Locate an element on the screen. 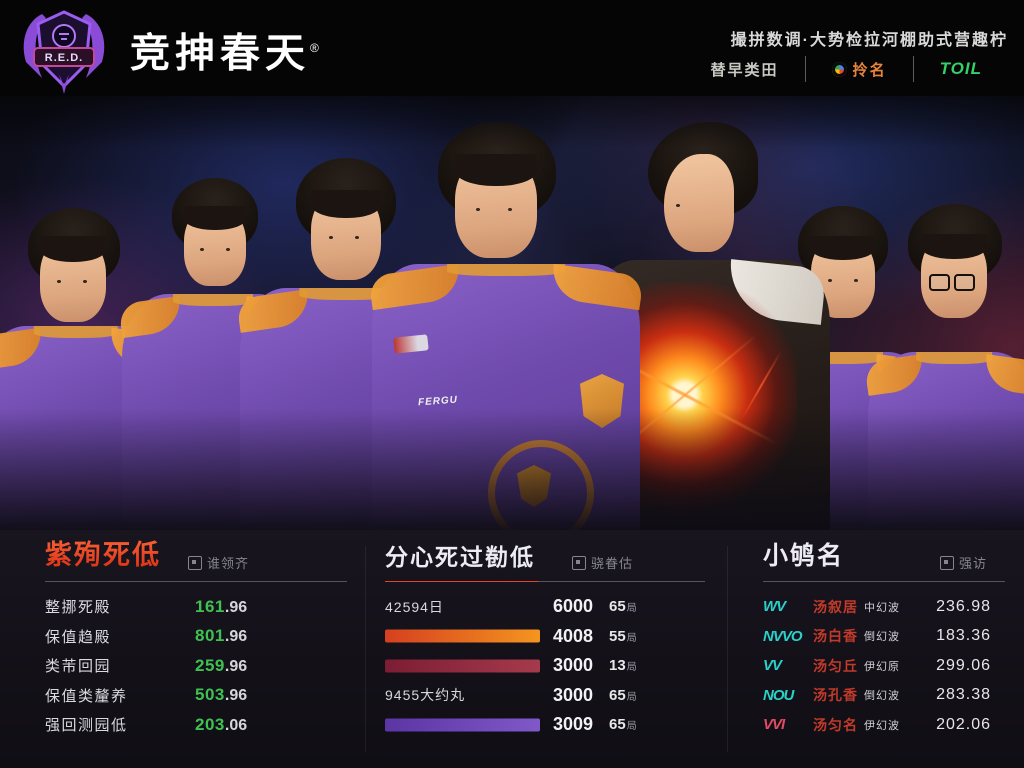 The height and width of the screenshot is (768, 1024). brand: R.E.D. 竞抻春天® is located at coordinates (165, 50).